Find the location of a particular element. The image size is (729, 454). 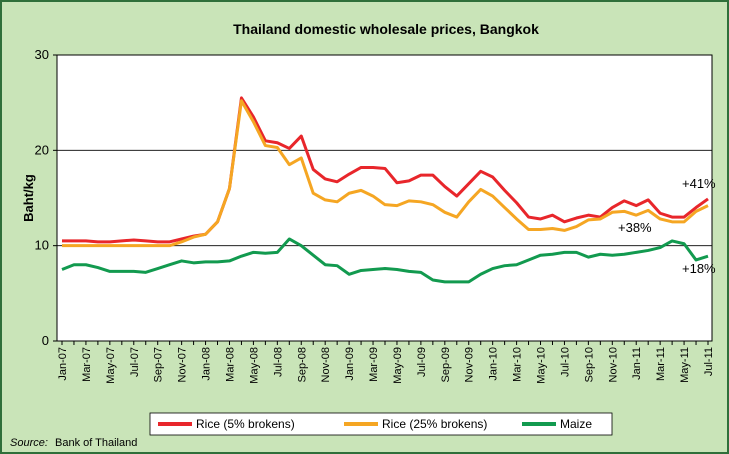

series-line is located at coordinates (385, 260).